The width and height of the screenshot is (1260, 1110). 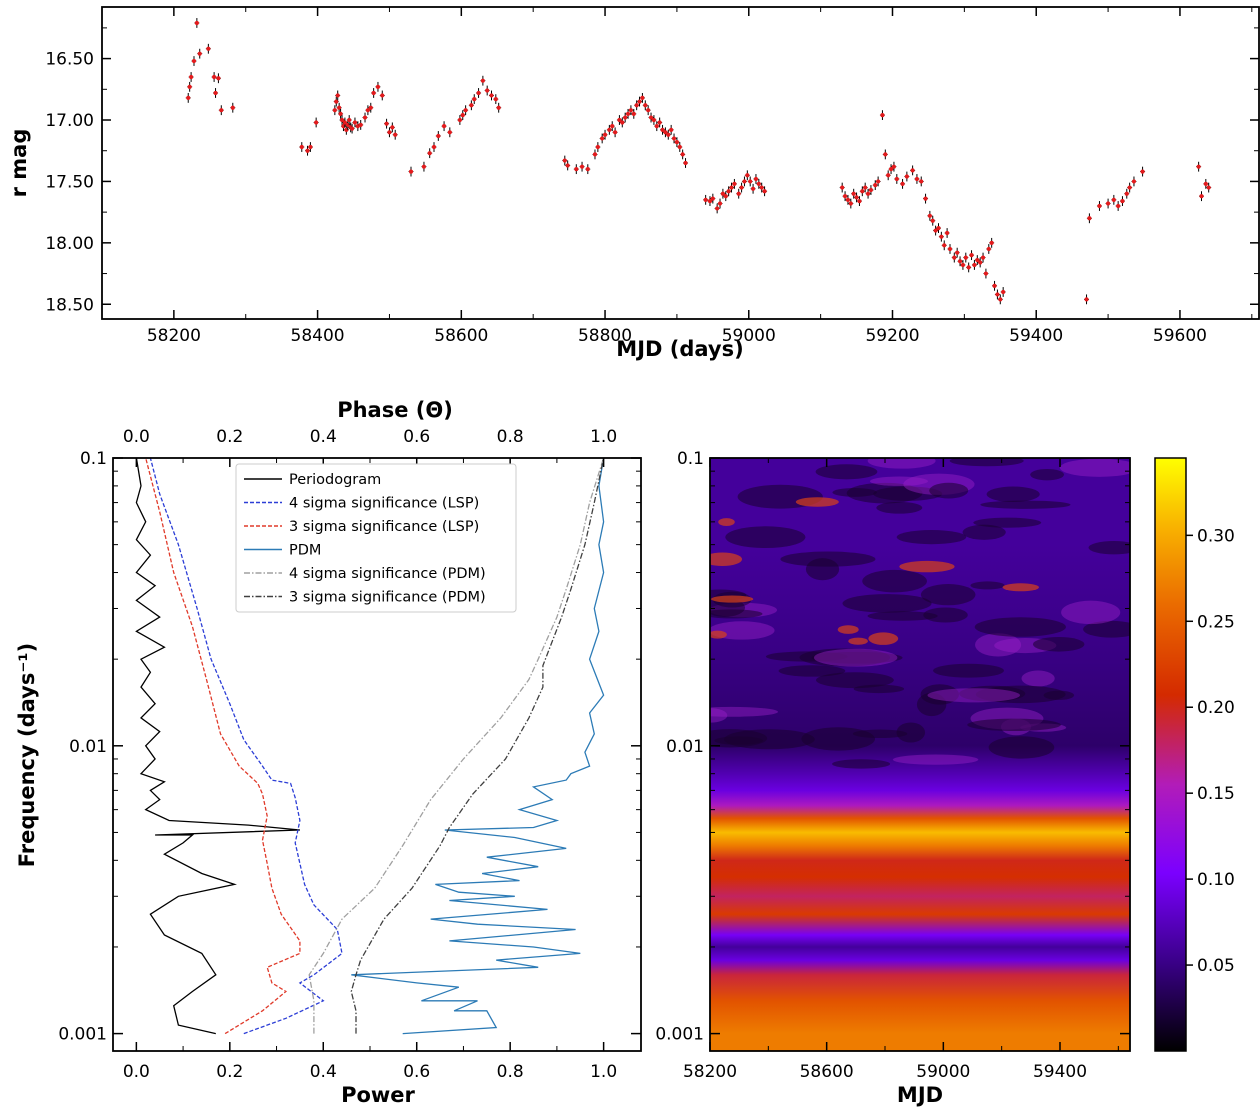 What do you see at coordinates (1216, 622) in the screenshot?
I see `colorbar-tick-label: 0.25` at bounding box center [1216, 622].